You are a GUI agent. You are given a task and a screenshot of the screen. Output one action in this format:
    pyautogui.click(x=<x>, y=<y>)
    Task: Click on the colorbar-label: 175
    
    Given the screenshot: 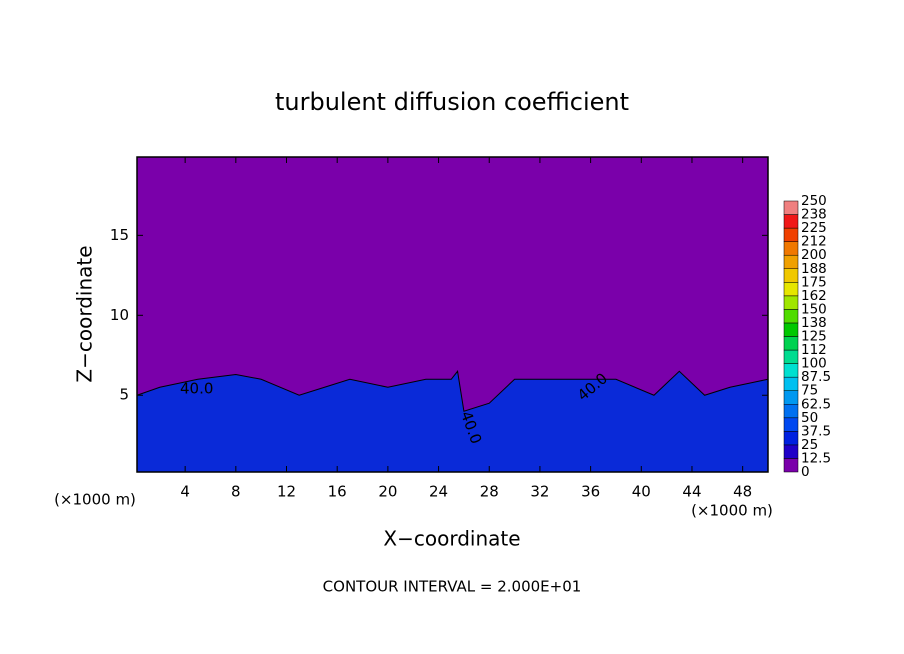 What is the action you would take?
    pyautogui.click(x=814, y=282)
    